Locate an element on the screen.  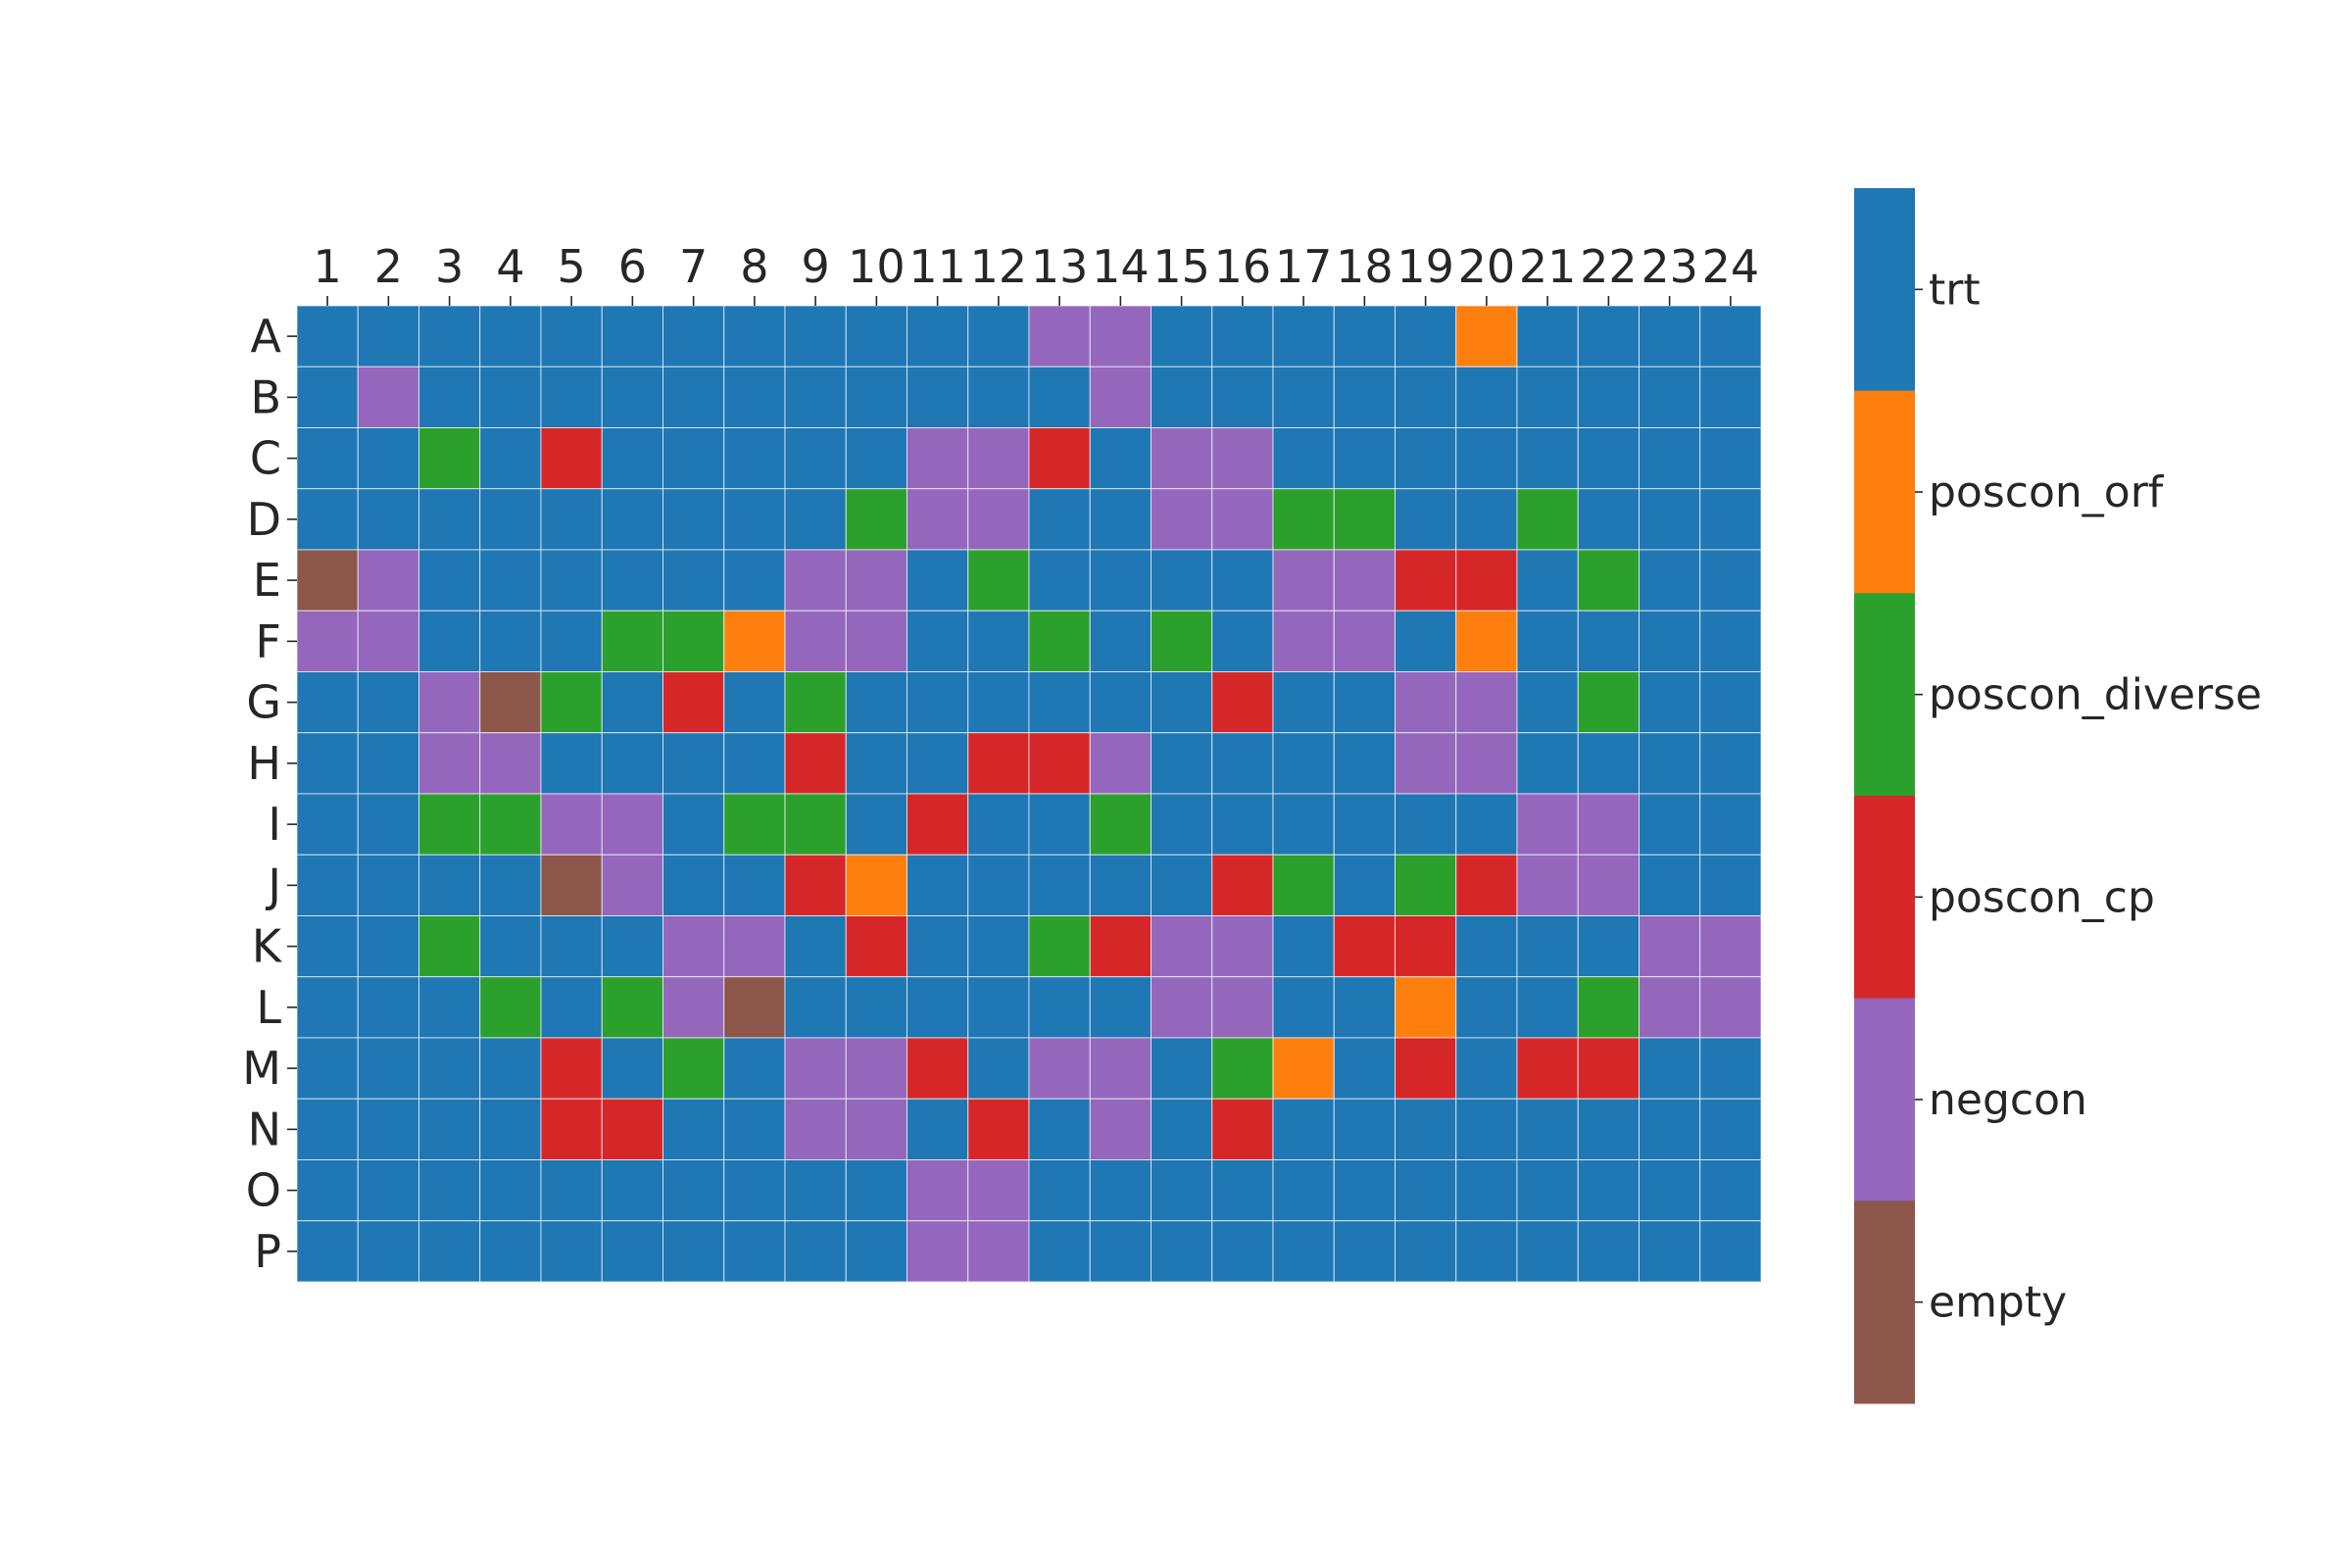
heatmap-cell-J19 is located at coordinates (1426, 885).